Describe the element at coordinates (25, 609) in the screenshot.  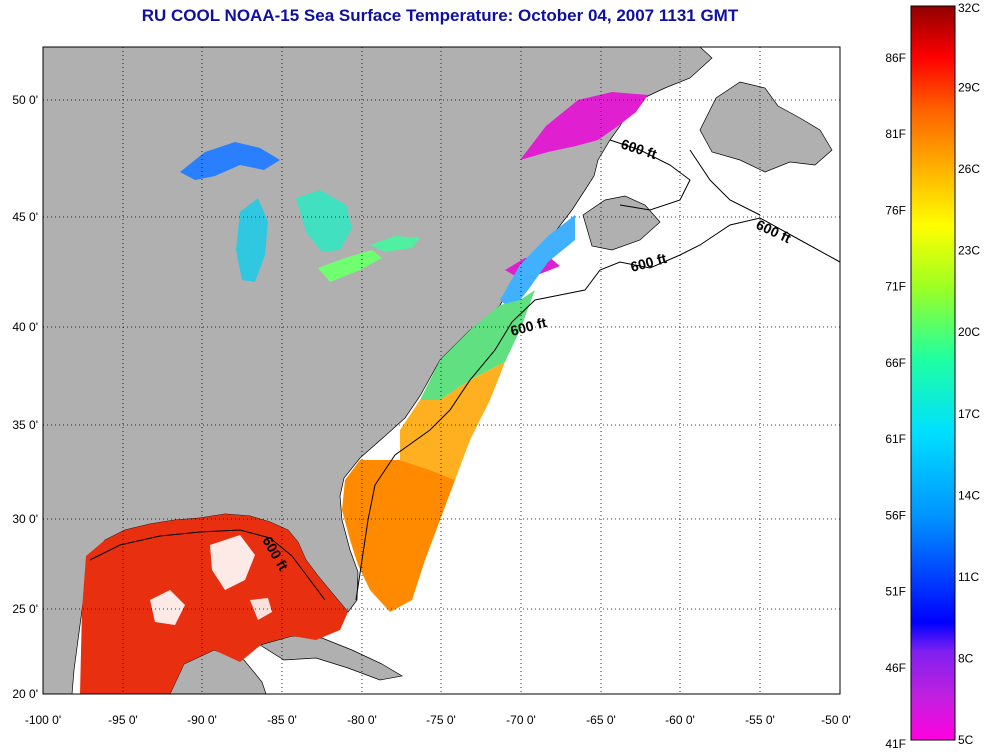
I see `lat-tick-label: 25 0'` at that location.